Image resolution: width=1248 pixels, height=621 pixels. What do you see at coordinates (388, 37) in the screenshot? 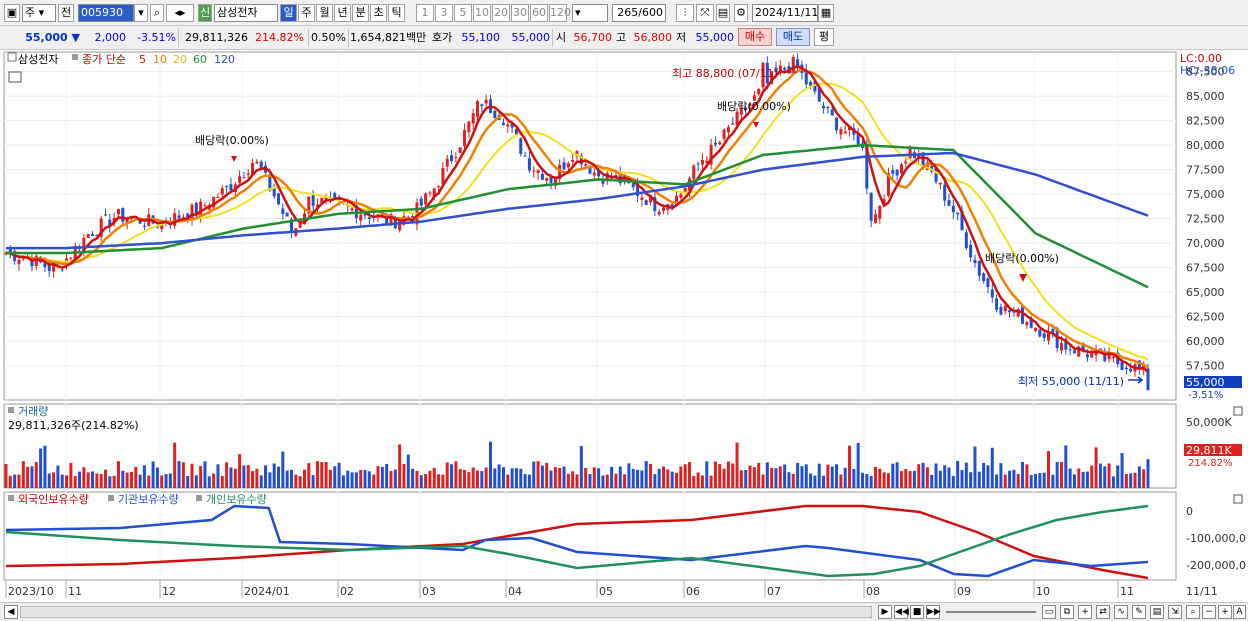
I see `amount-value: 1,654,821백만` at bounding box center [388, 37].